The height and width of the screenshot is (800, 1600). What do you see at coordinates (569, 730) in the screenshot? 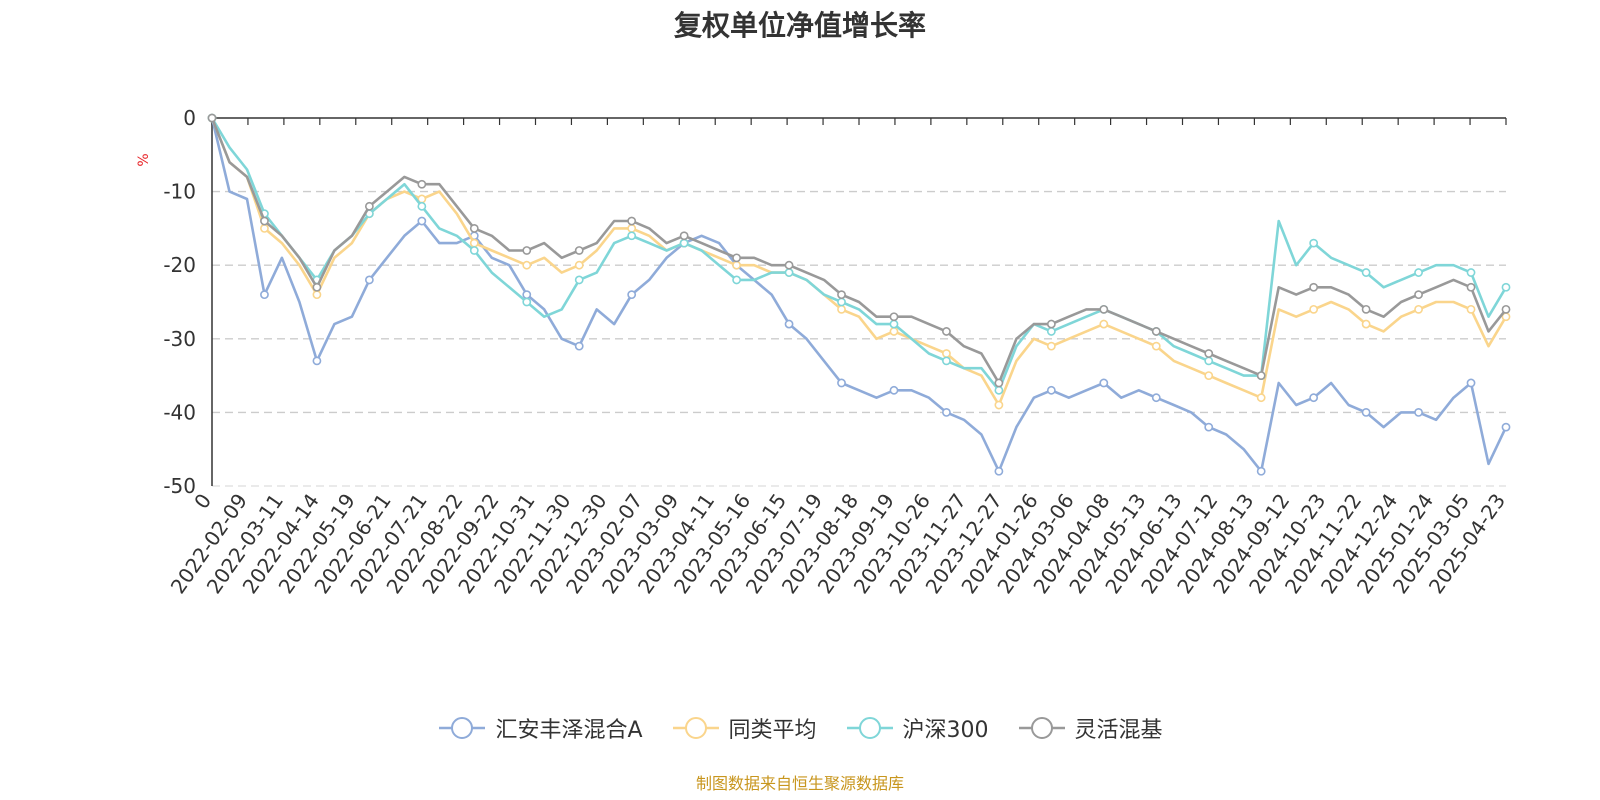
I see `legend-label: 汇安丰泽混合A` at bounding box center [569, 730].